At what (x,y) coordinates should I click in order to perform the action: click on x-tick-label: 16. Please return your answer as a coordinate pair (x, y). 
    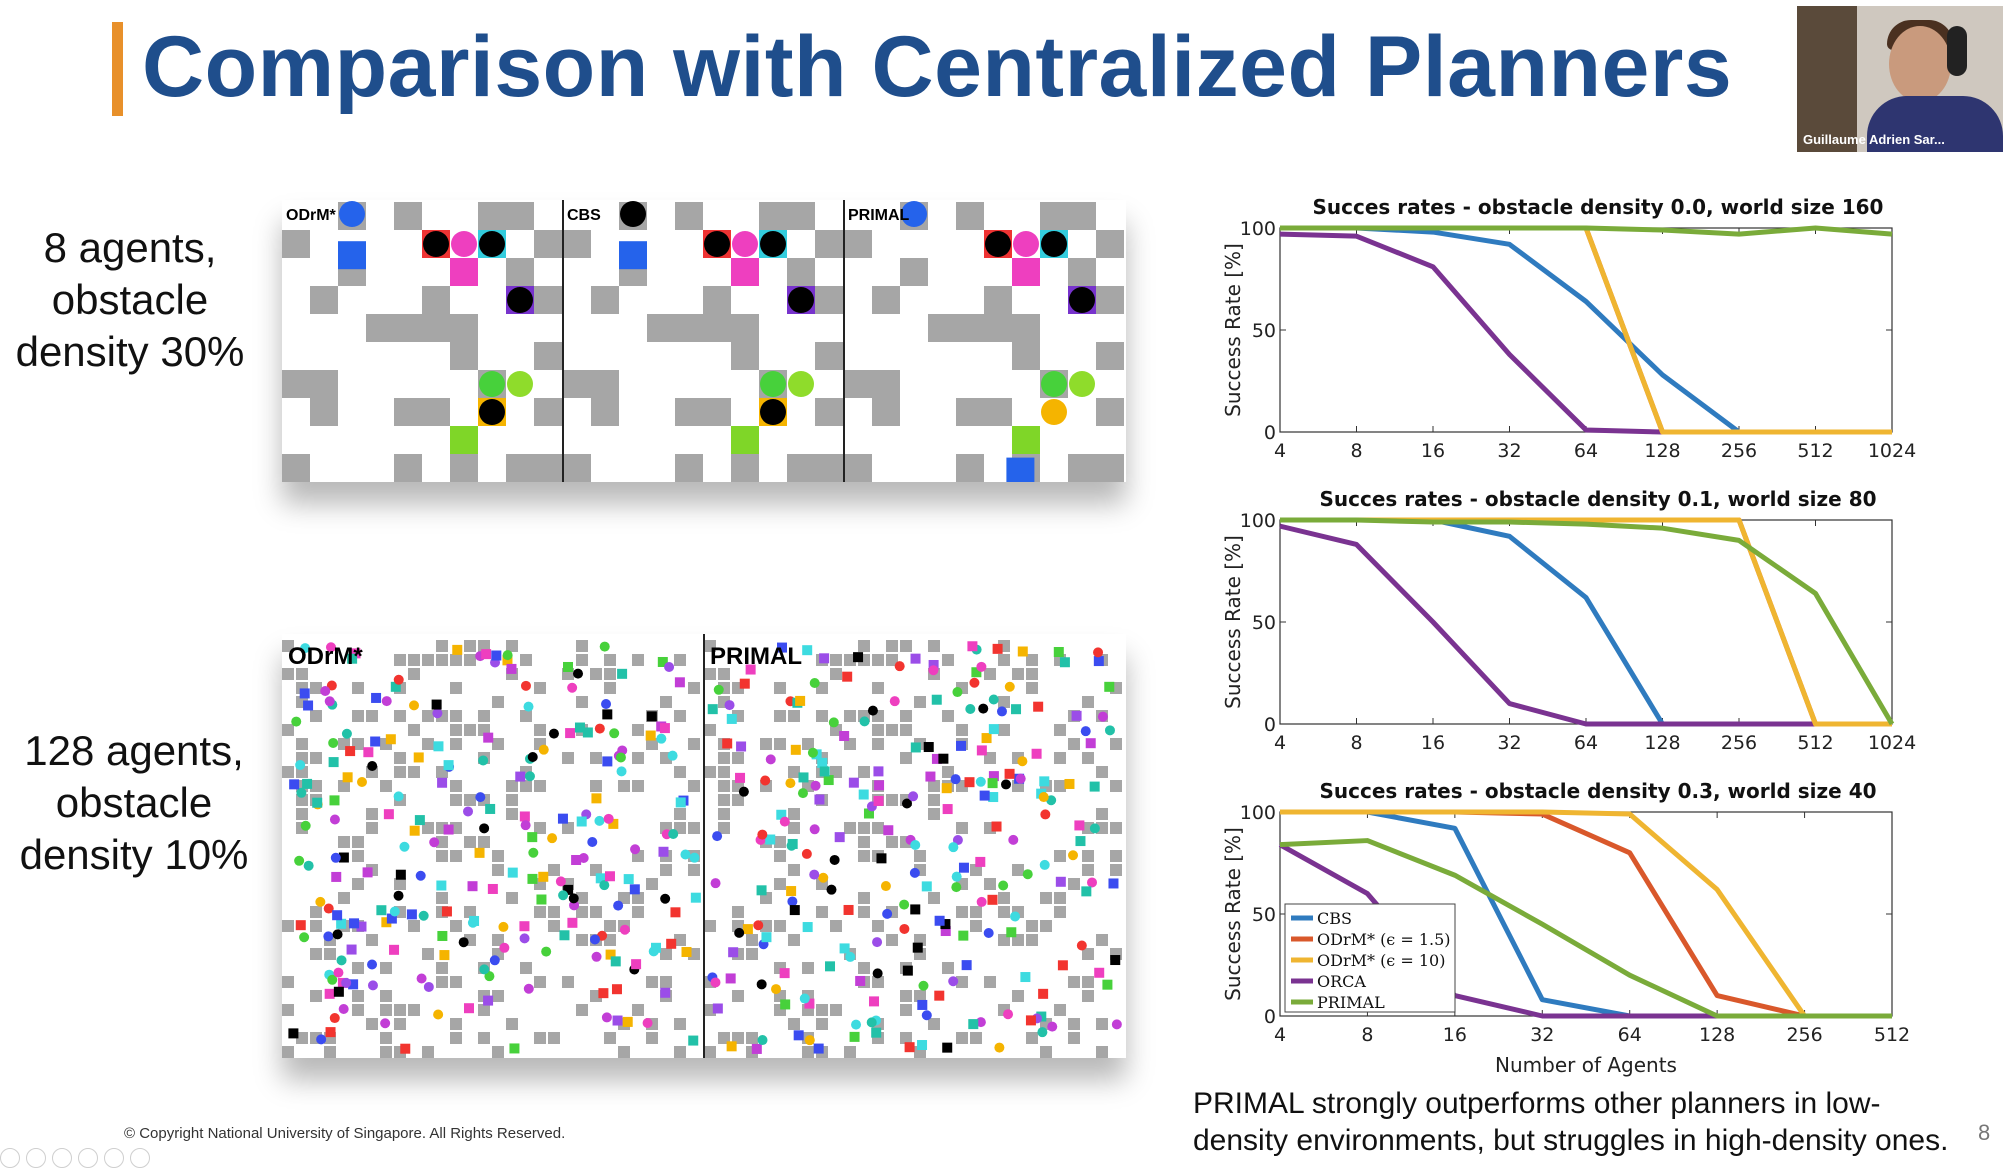
    Looking at the image, I should click on (1433, 743).